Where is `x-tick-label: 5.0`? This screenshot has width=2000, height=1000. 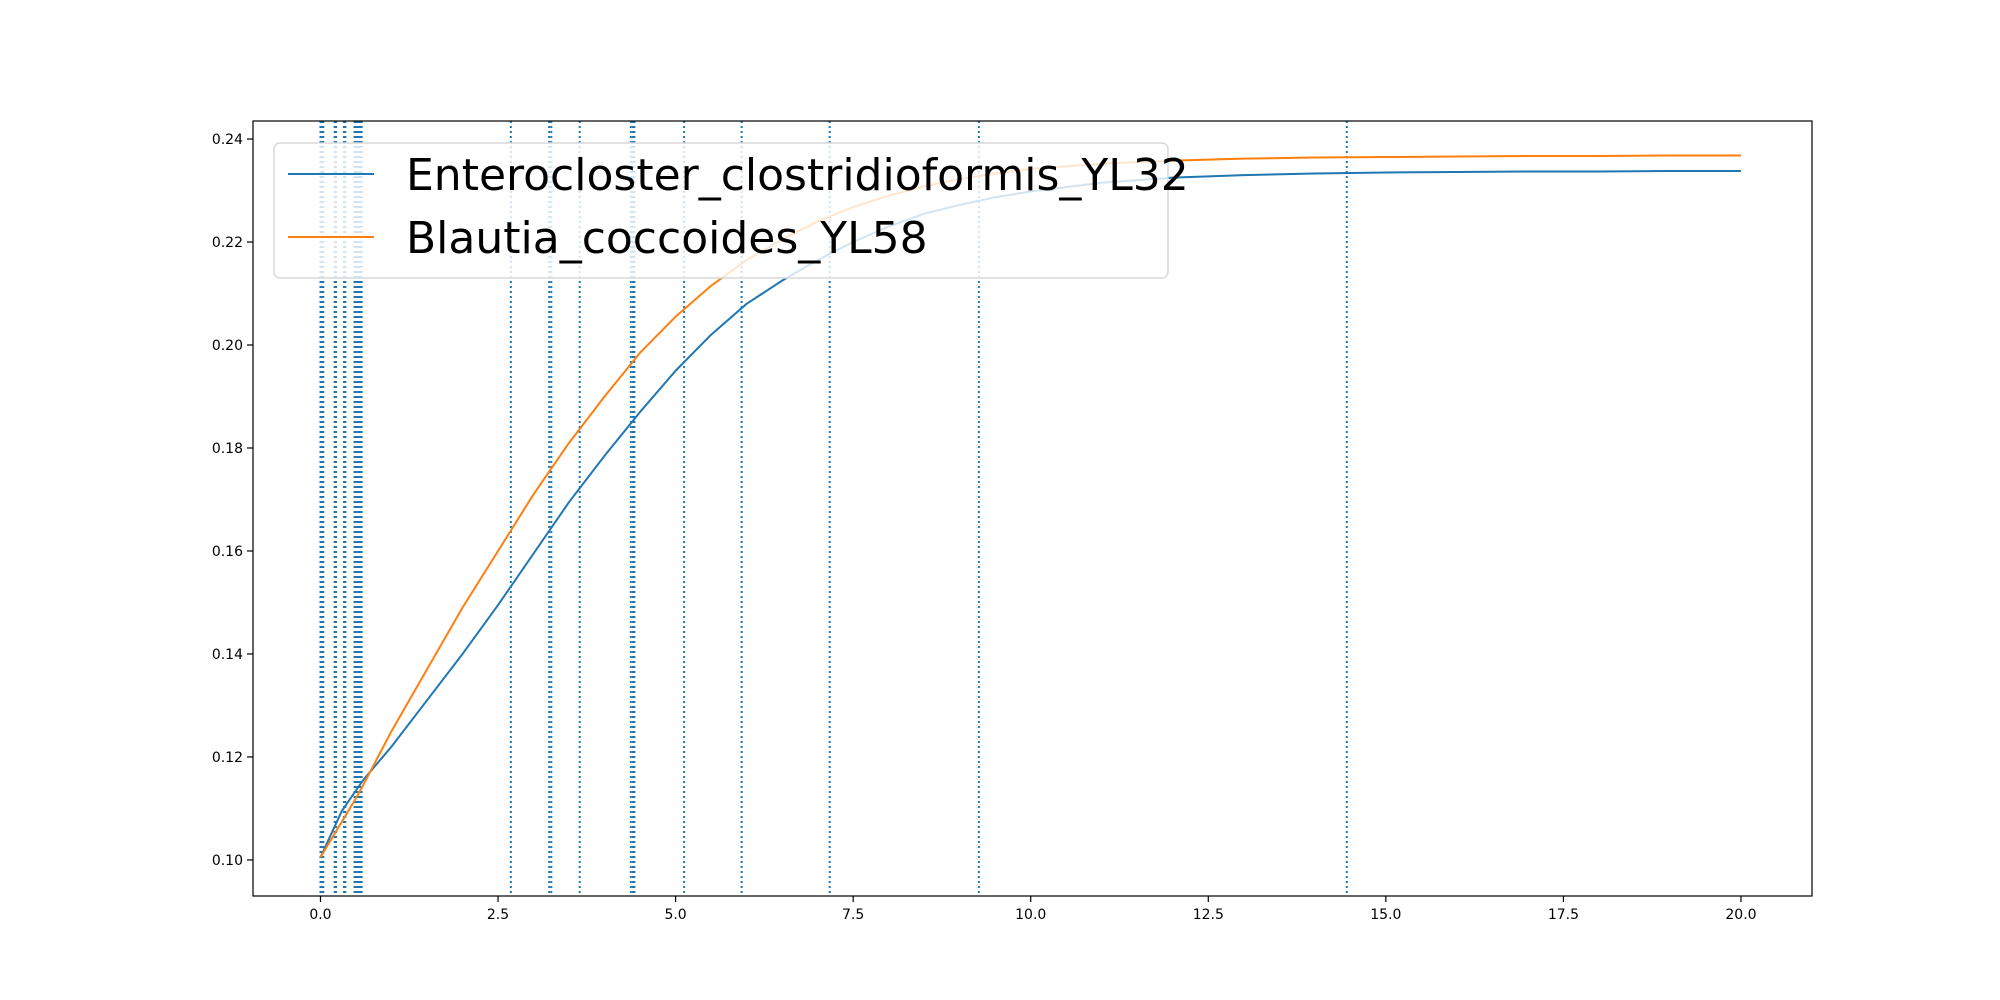
x-tick-label: 5.0 is located at coordinates (675, 915).